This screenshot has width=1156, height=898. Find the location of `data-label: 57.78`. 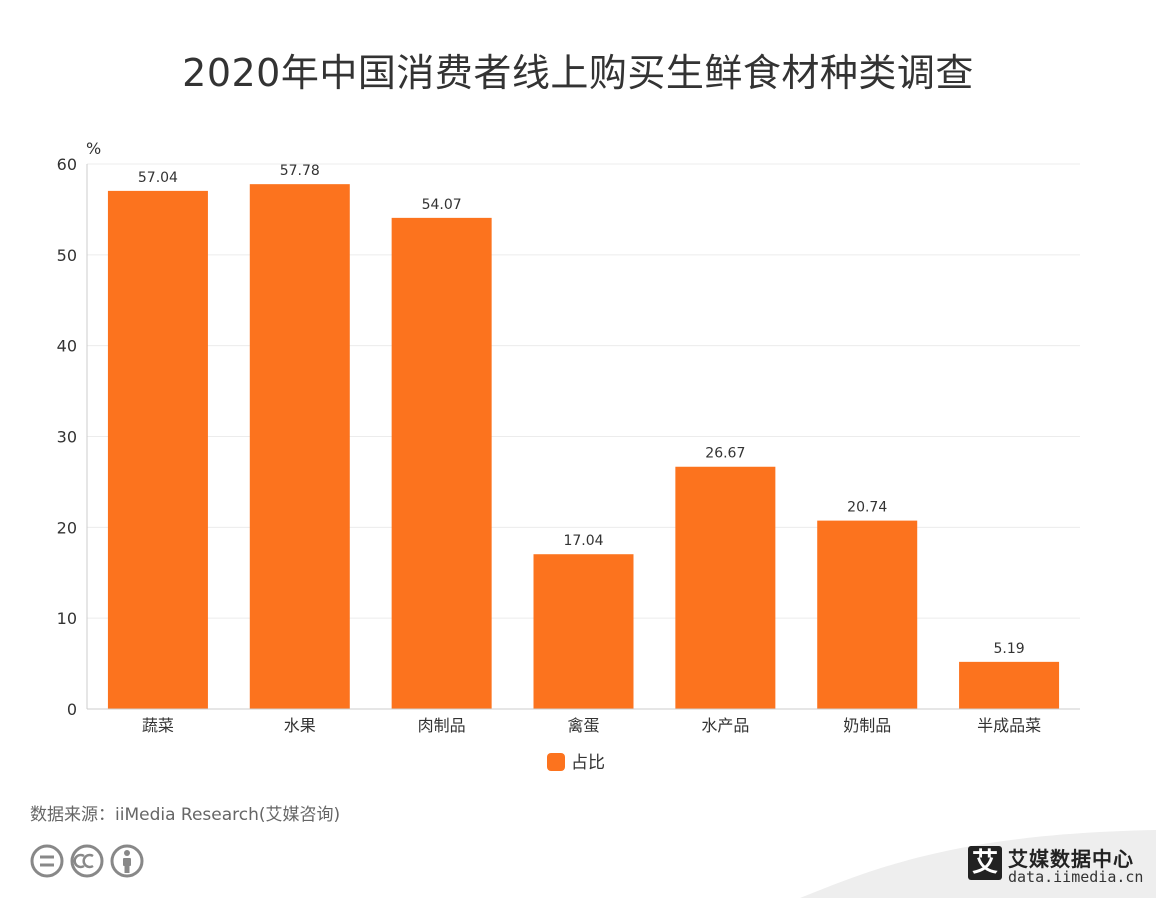

data-label: 57.78 is located at coordinates (300, 171).